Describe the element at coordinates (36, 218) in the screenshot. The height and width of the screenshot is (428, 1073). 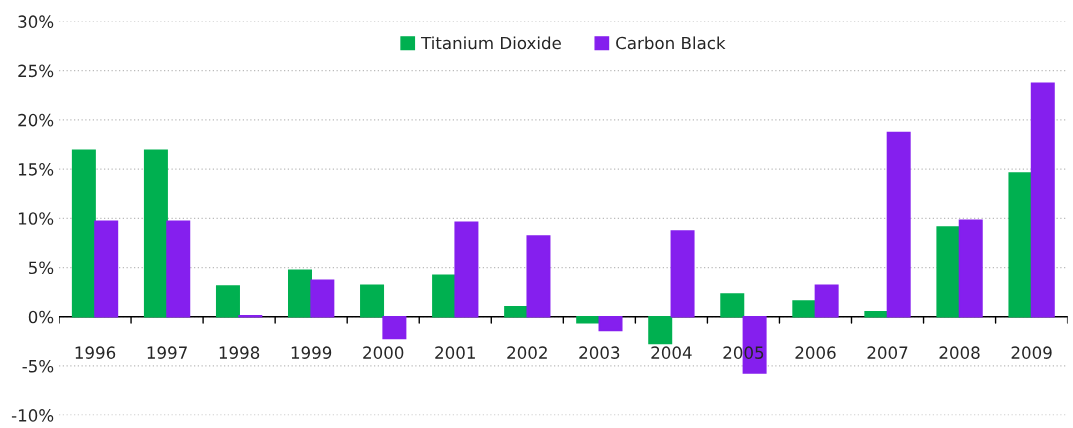
I see `y-tick-label: 10%` at that location.